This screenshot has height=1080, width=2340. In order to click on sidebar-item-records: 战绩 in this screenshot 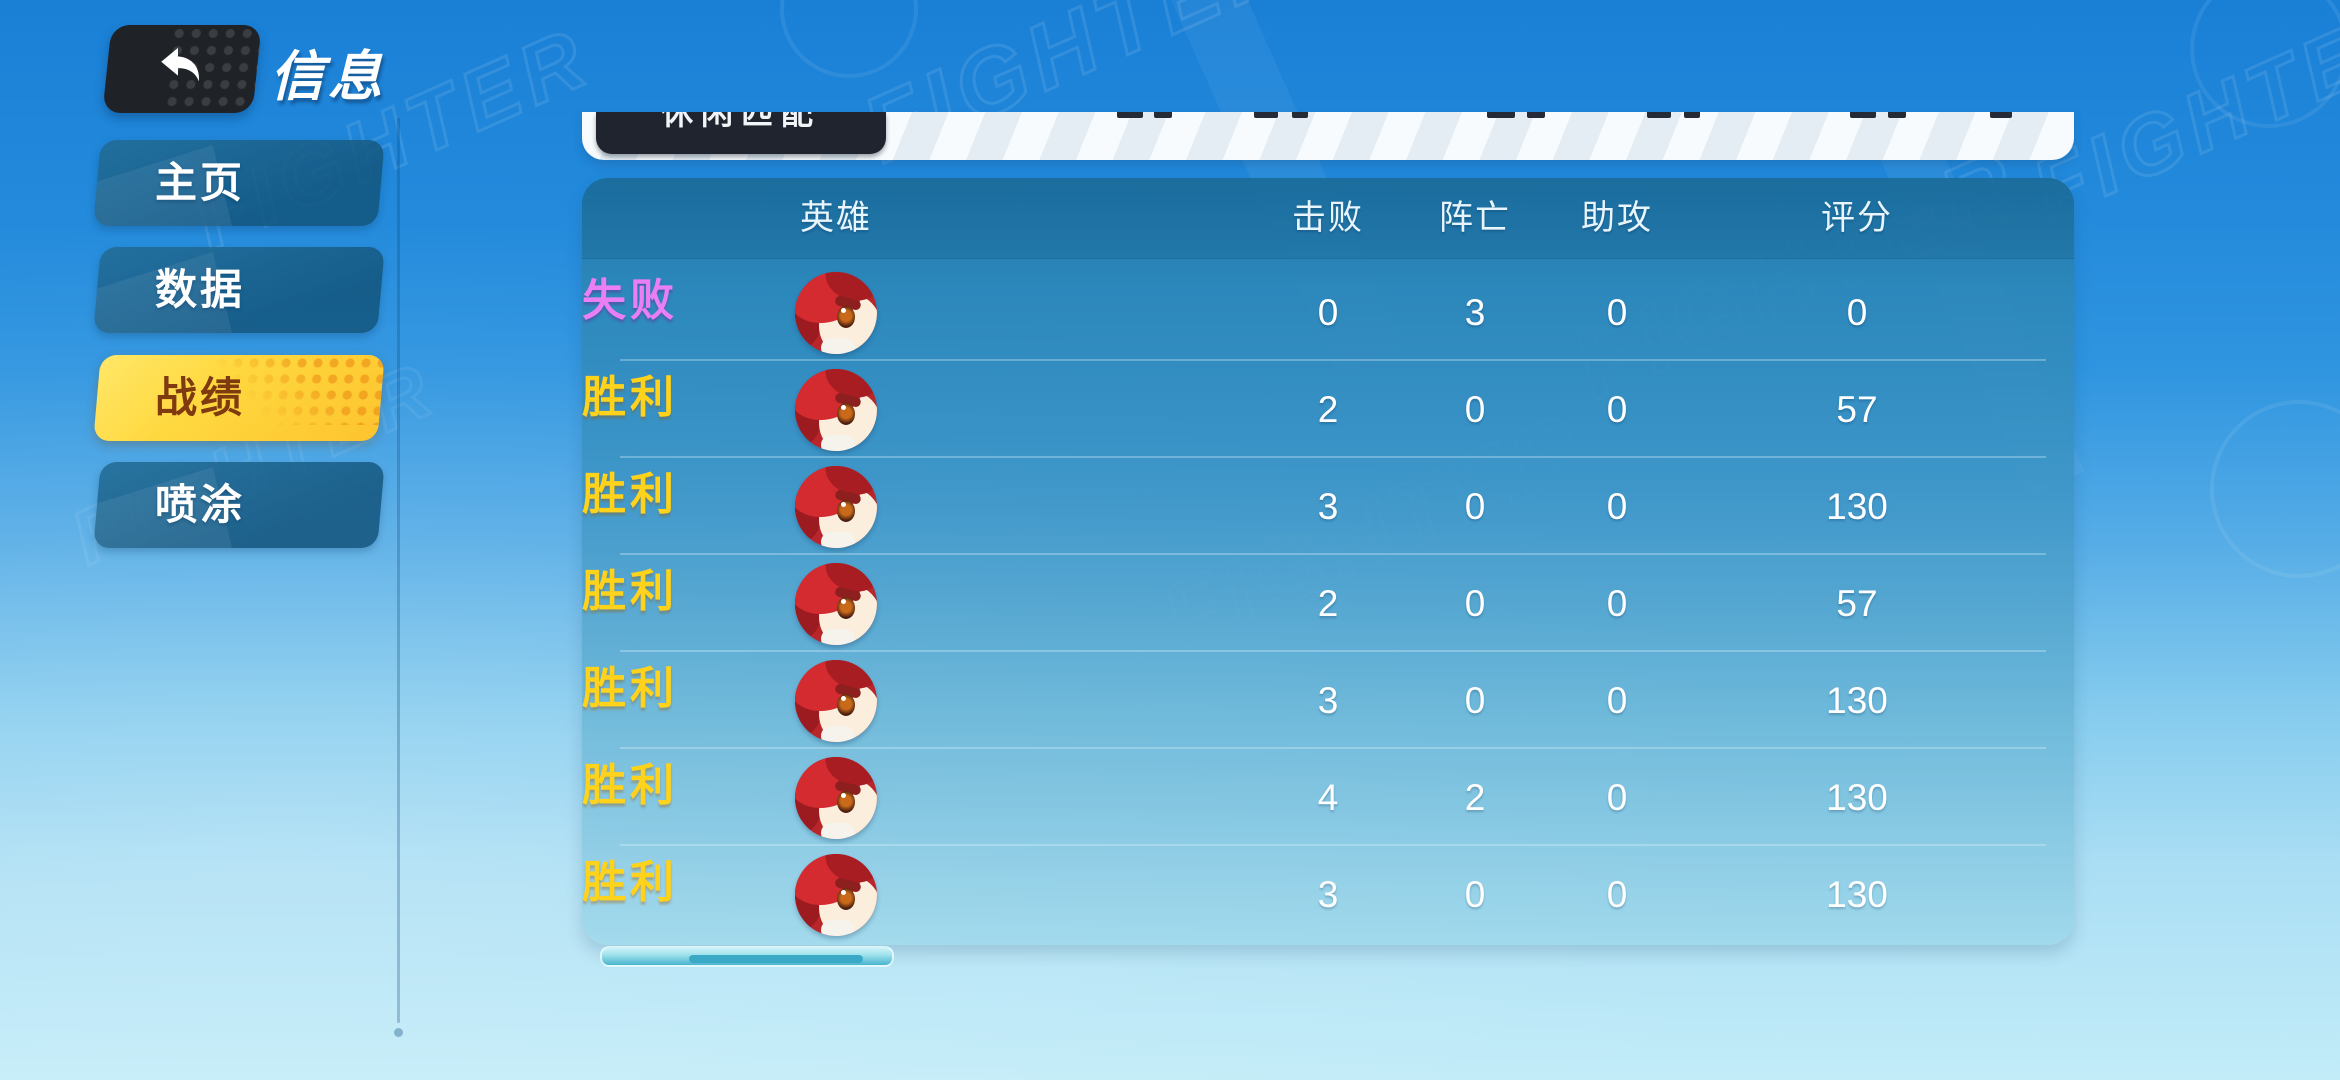, I will do `click(239, 398)`.